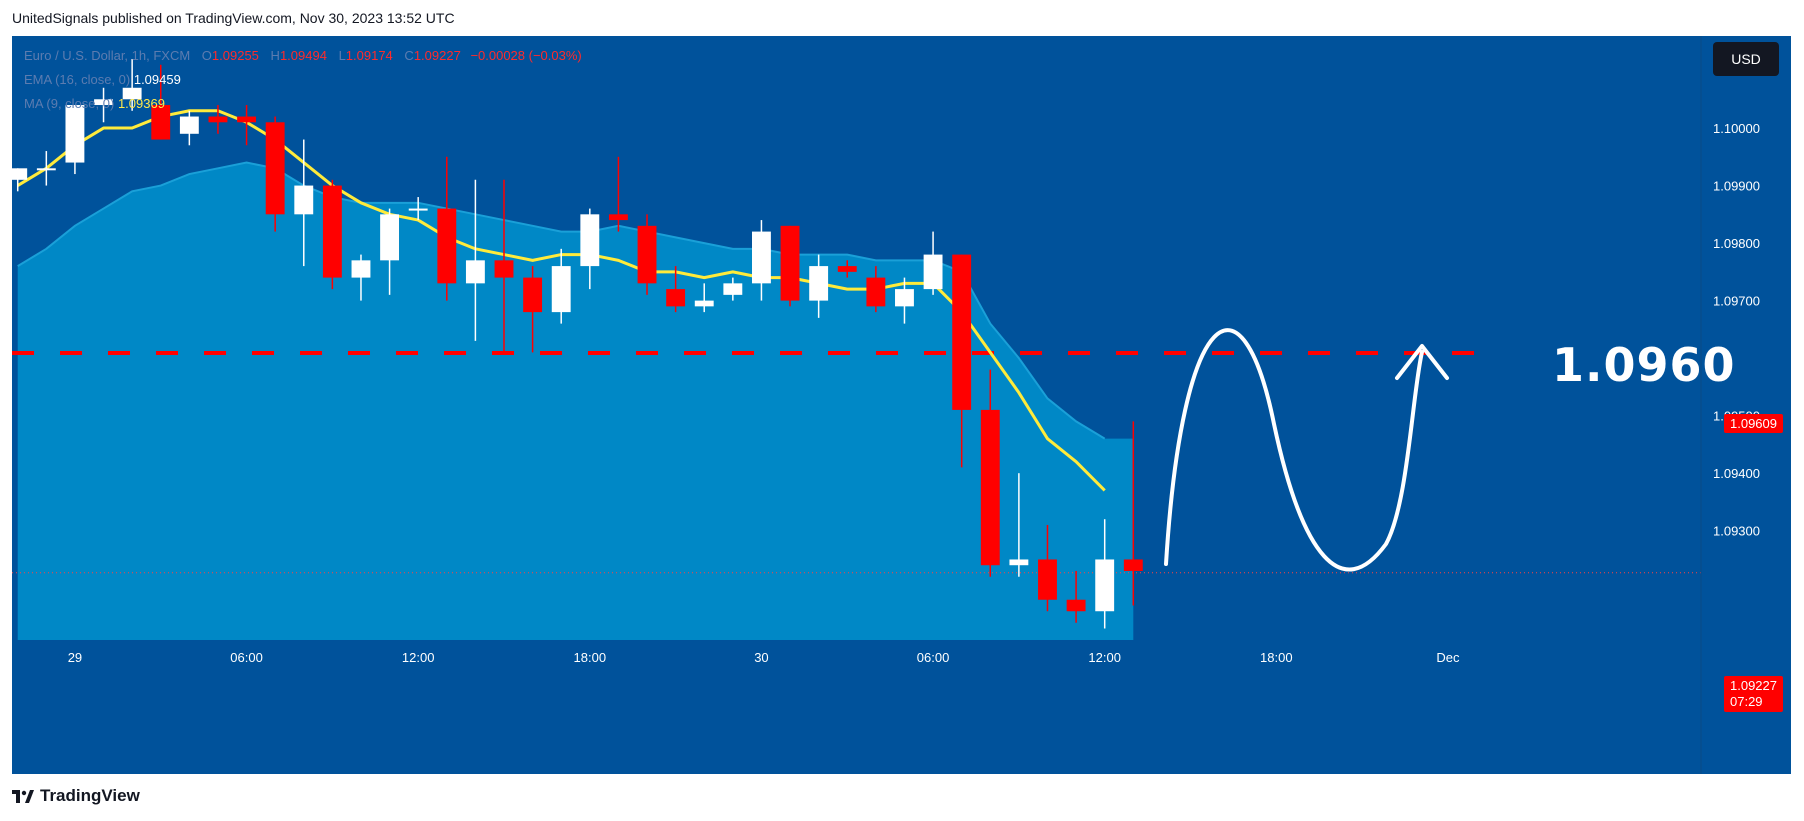 Image resolution: width=1804 pixels, height=821 pixels. Describe the element at coordinates (1736, 301) in the screenshot. I see `y-tick-label: 1.09700` at that location.